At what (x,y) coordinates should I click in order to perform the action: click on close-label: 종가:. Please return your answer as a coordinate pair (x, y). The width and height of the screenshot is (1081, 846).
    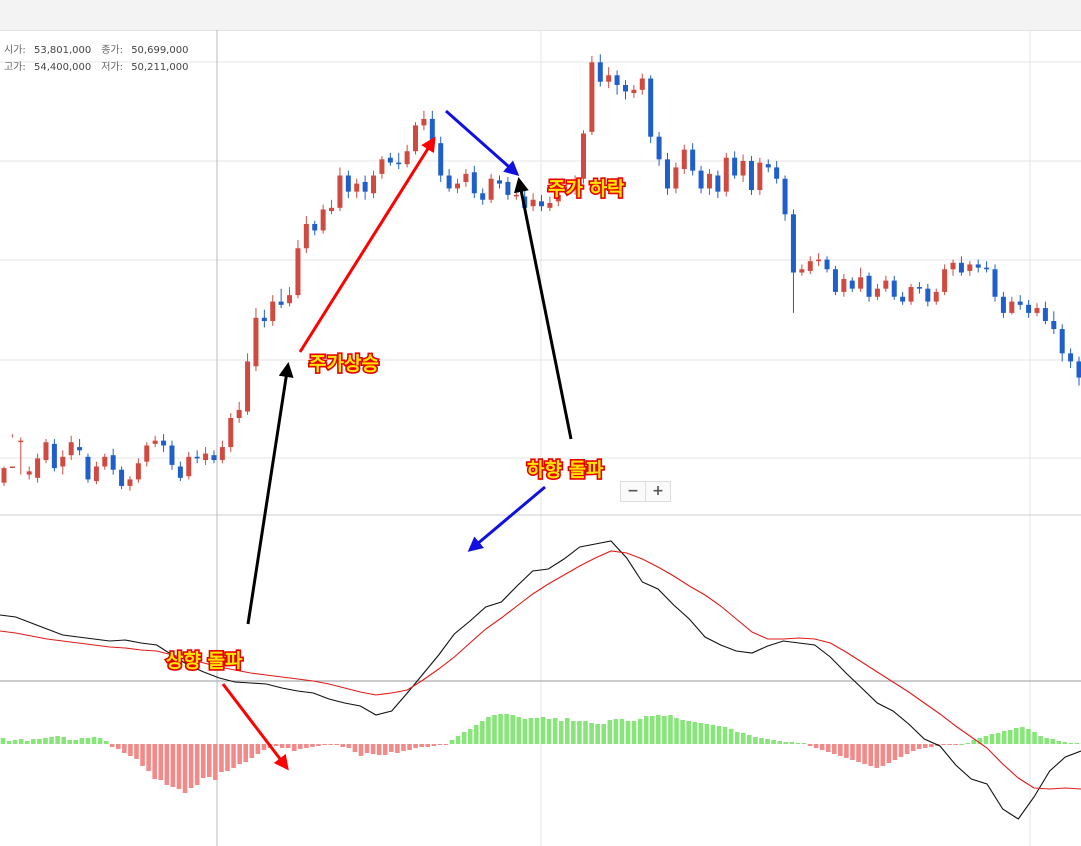
    Looking at the image, I should click on (112, 50).